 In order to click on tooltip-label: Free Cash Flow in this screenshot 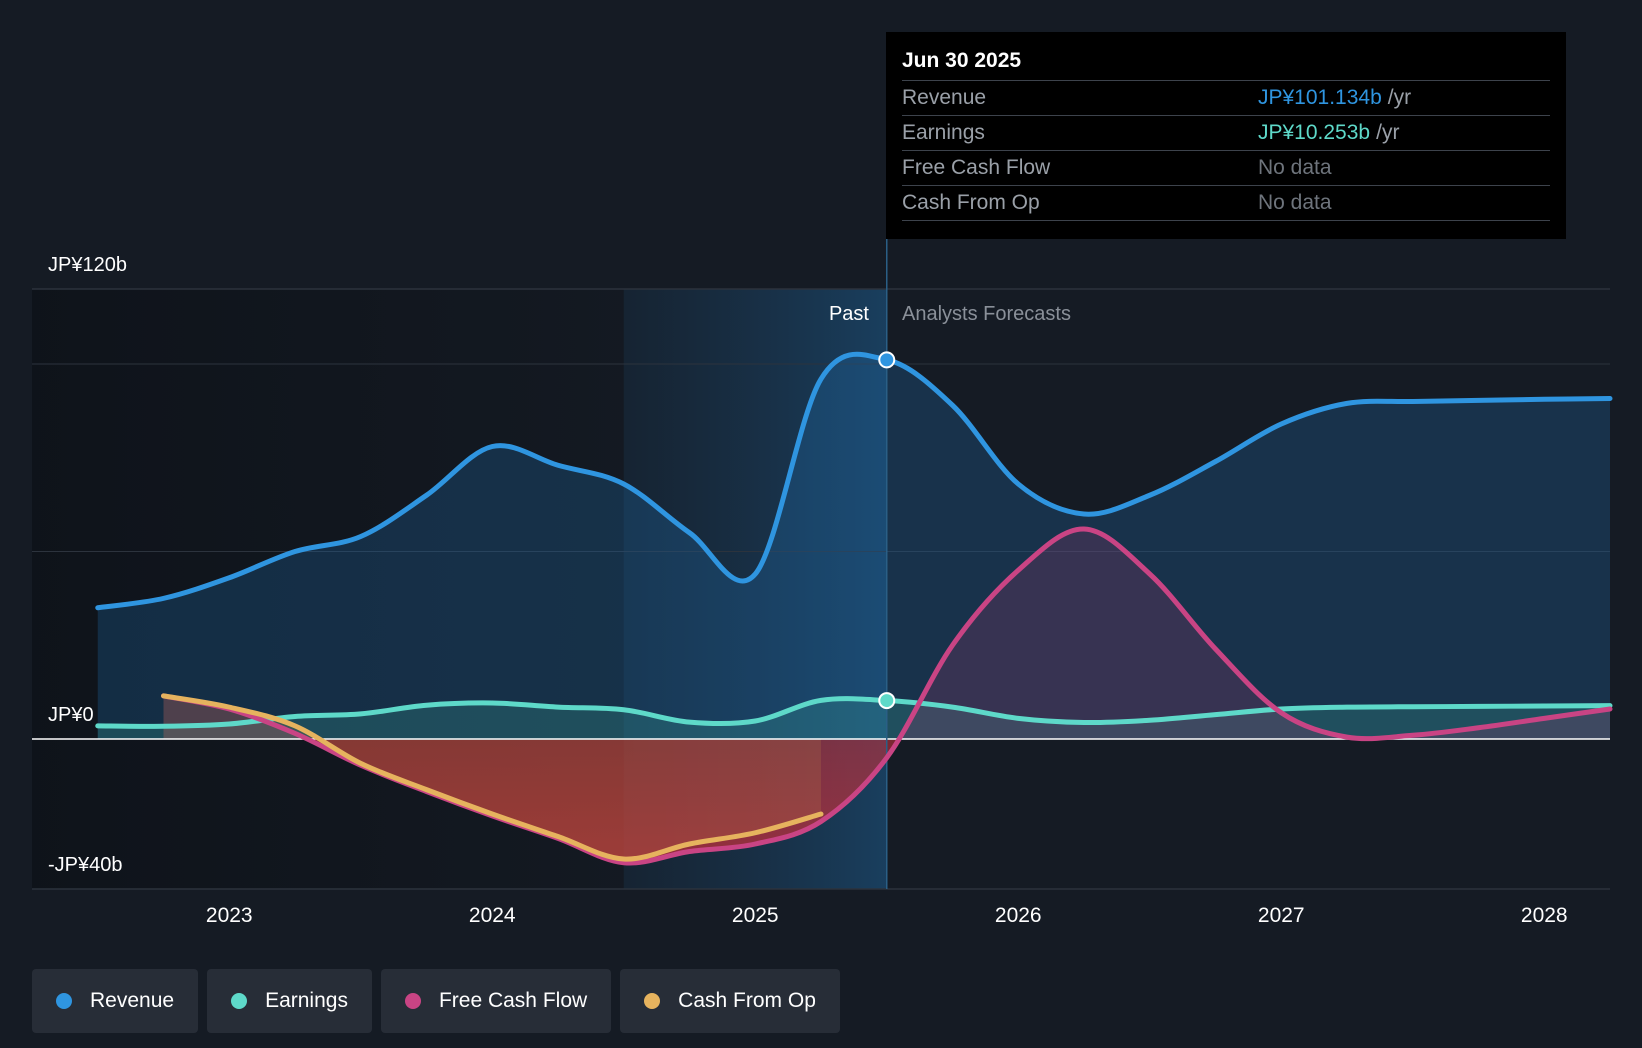, I will do `click(976, 167)`.